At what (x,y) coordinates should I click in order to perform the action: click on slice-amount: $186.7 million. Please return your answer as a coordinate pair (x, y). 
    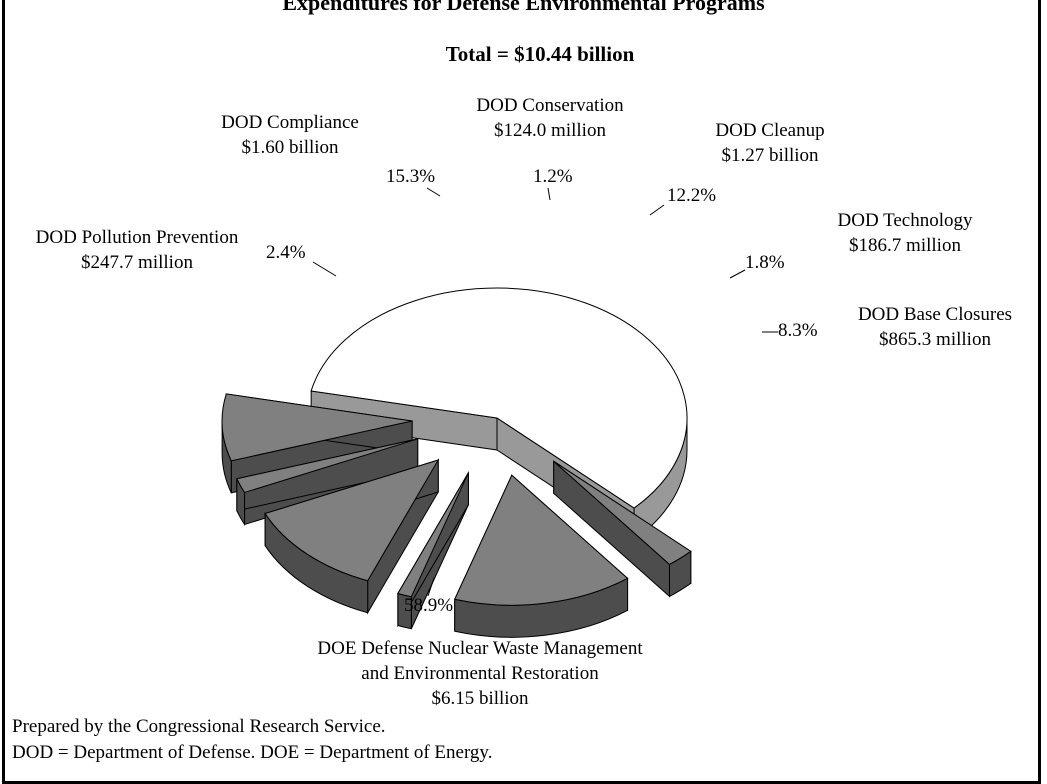
    Looking at the image, I should click on (905, 245).